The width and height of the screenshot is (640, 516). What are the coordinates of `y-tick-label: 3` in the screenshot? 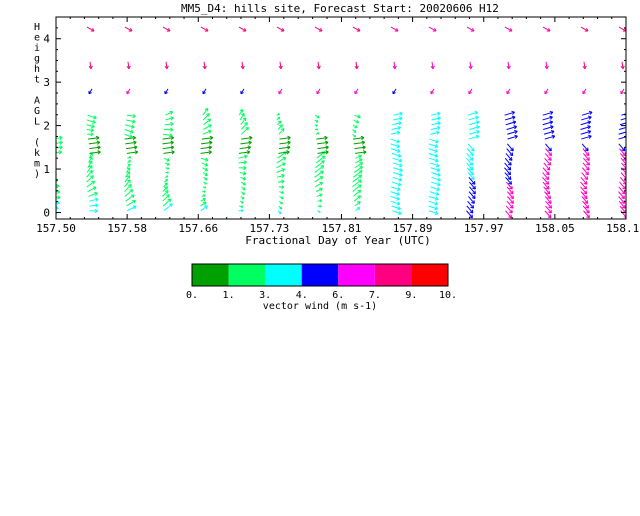 It's located at (46, 82).